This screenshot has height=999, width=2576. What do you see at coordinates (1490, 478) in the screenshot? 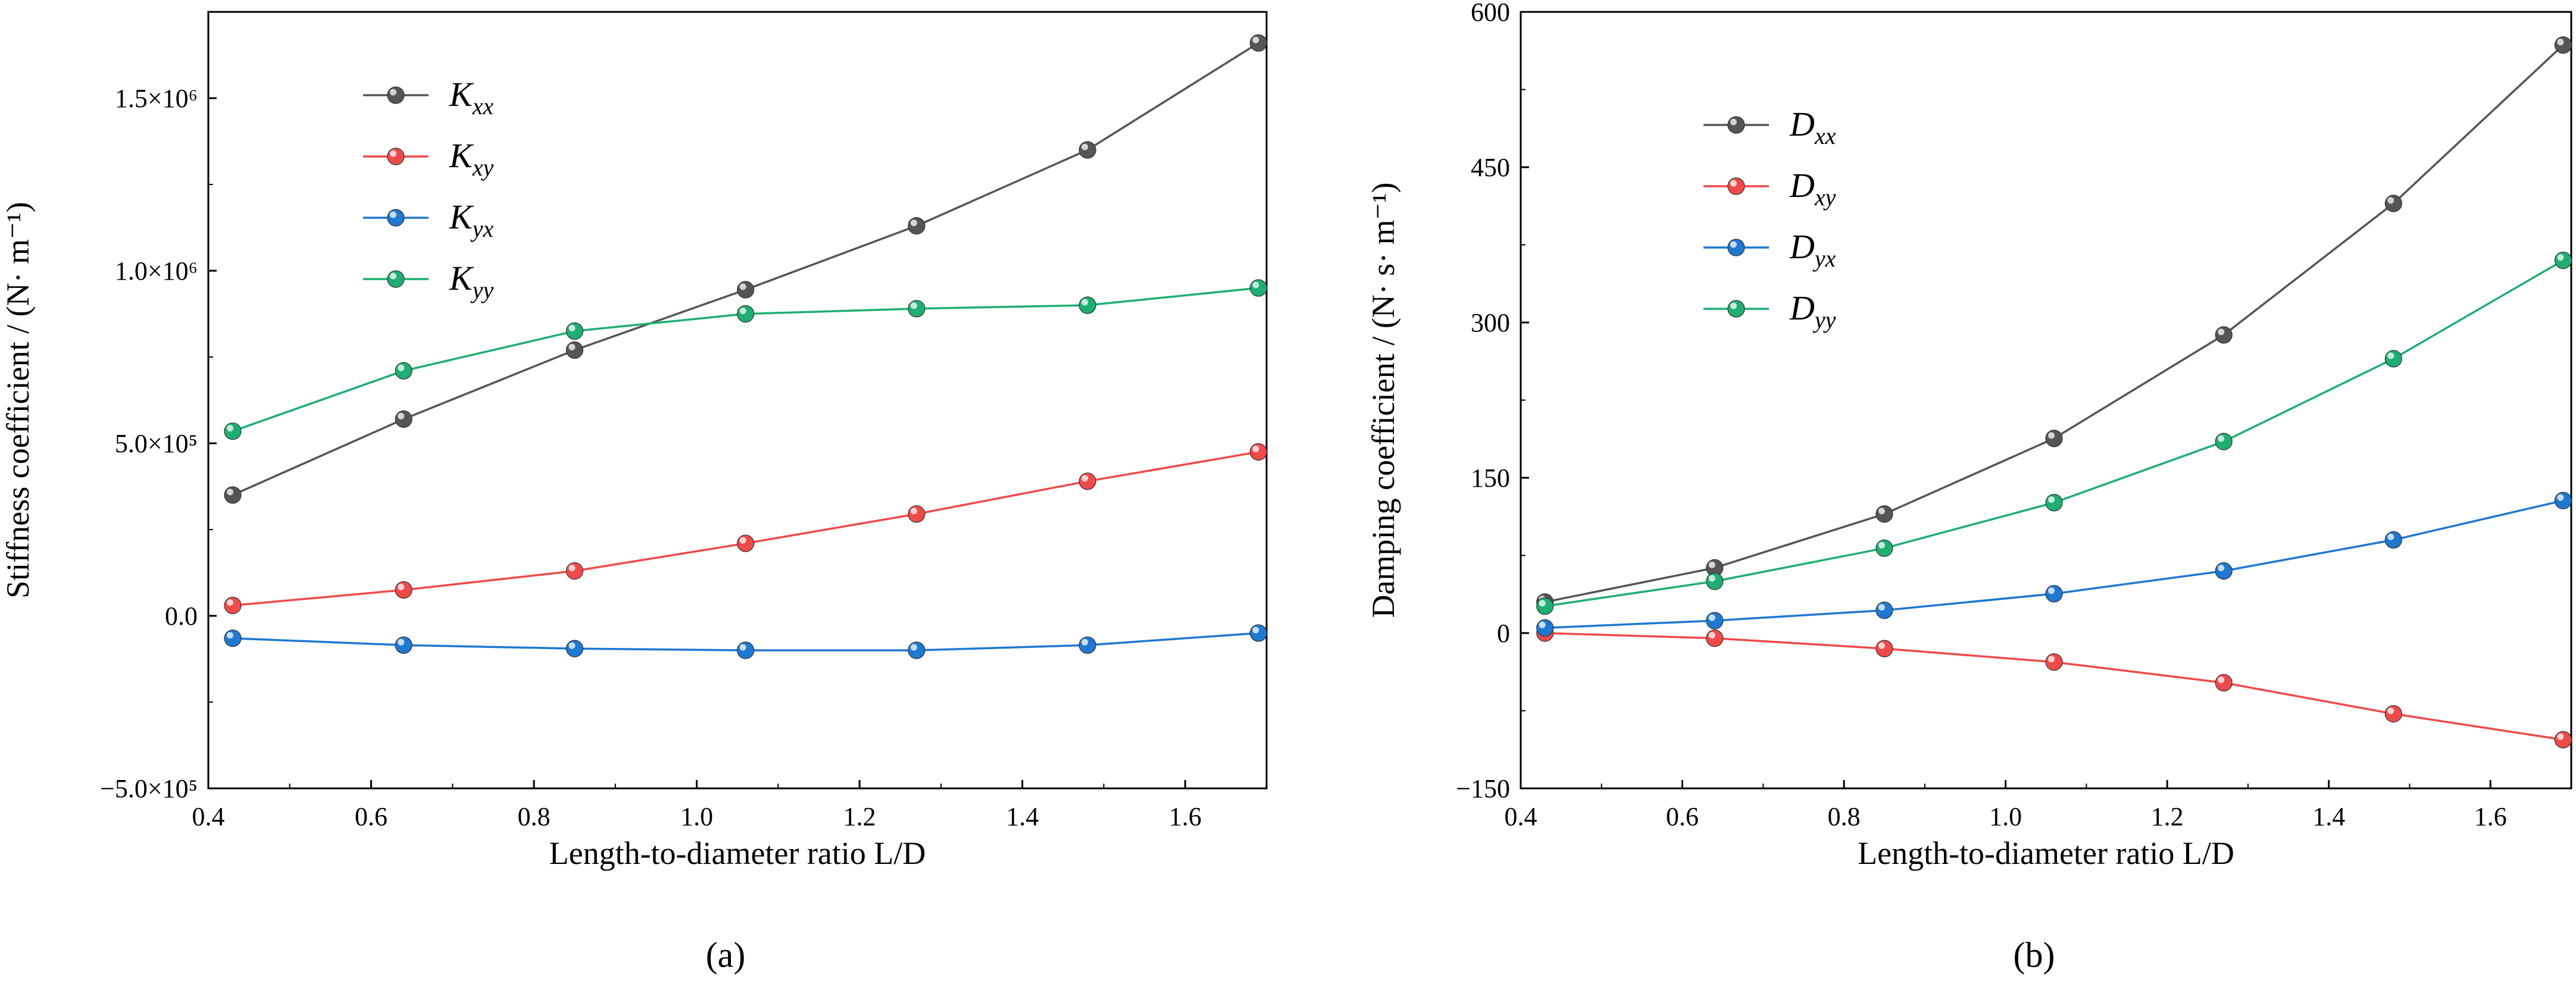
I see `y-tick-label: 150` at bounding box center [1490, 478].